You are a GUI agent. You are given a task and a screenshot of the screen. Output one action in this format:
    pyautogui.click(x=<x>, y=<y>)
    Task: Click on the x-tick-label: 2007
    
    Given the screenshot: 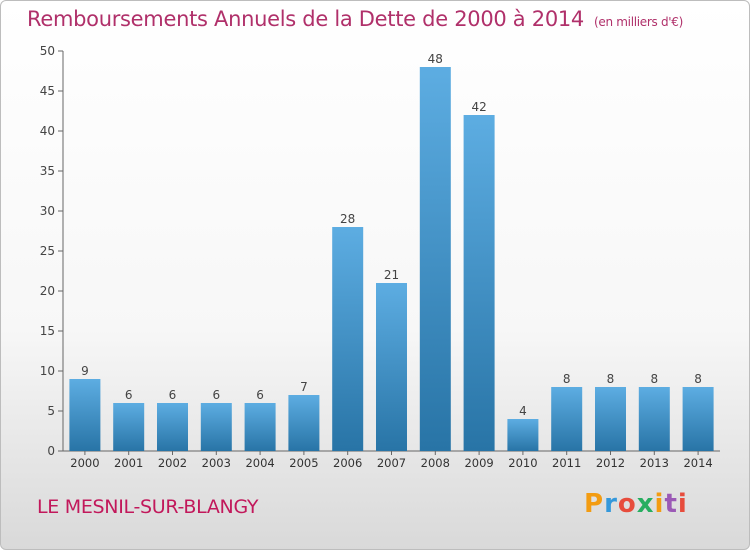 What is the action you would take?
    pyautogui.click(x=391, y=463)
    